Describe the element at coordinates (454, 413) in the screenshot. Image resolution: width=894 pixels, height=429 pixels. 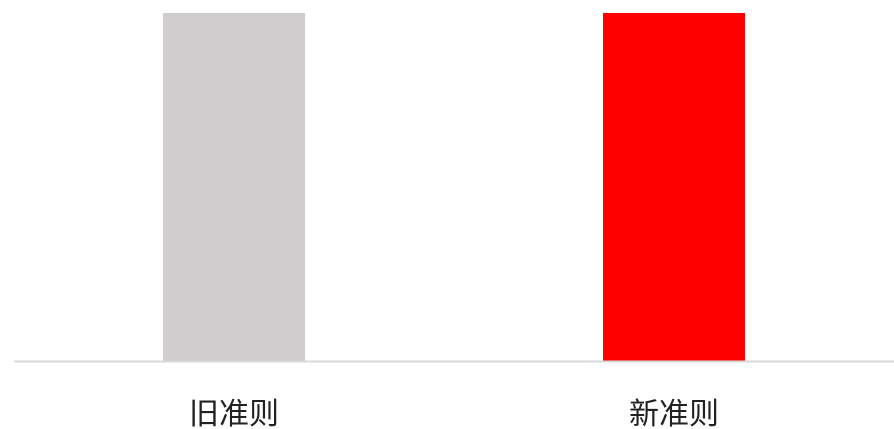
I see `category-labels-group: 旧准则 新准则` at that location.